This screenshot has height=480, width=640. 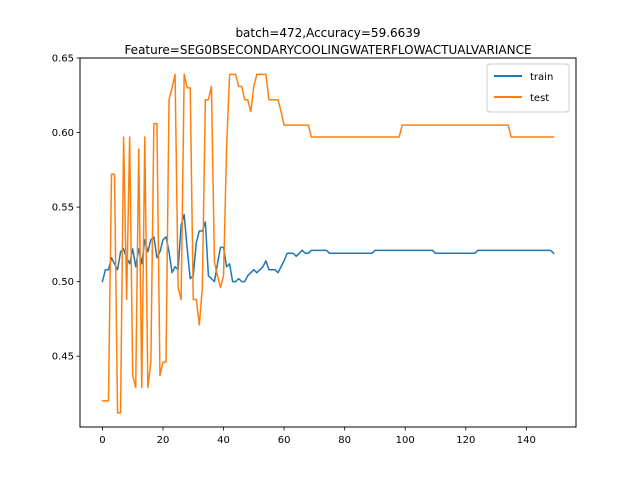 What do you see at coordinates (284, 440) in the screenshot?
I see `x-tick-label: 60` at bounding box center [284, 440].